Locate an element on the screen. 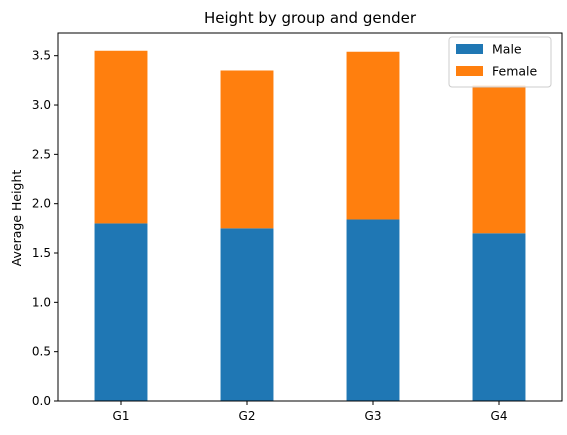 The height and width of the screenshot is (435, 567). y-tick-label-1.0: 1.0 is located at coordinates (41, 302).